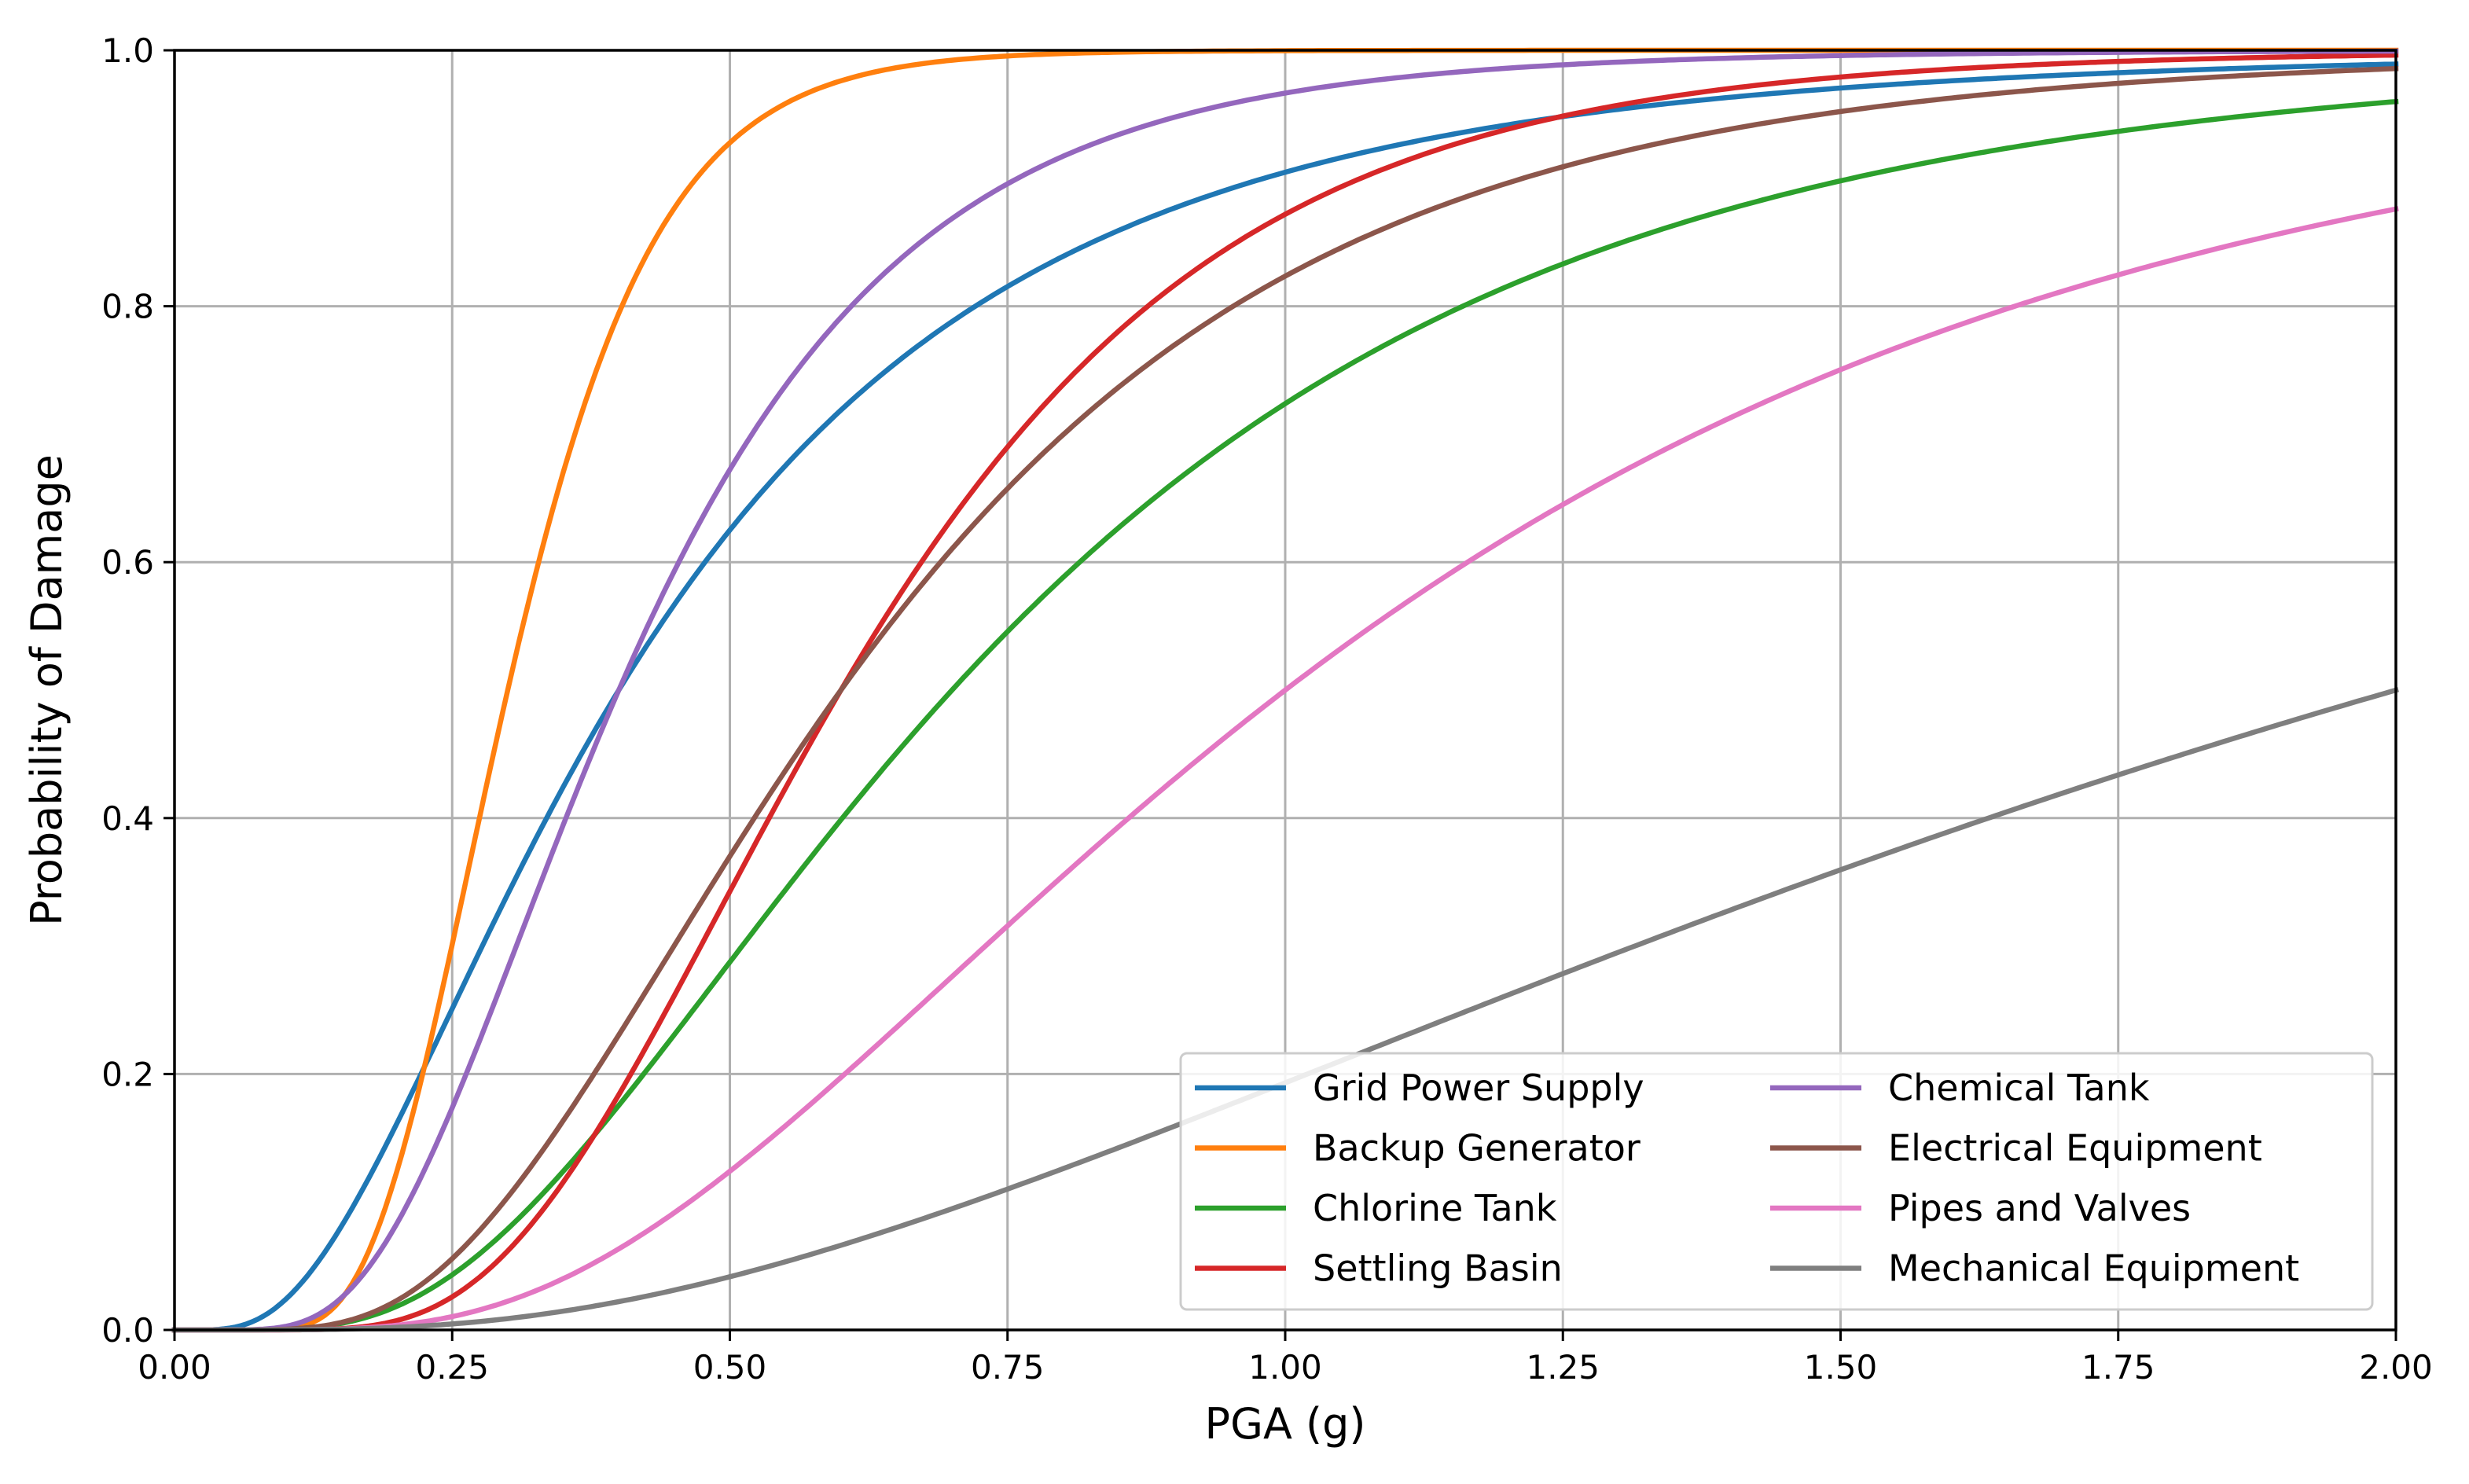  What do you see at coordinates (127, 1074) in the screenshot?
I see `y-tick-label-1: 0.2` at bounding box center [127, 1074].